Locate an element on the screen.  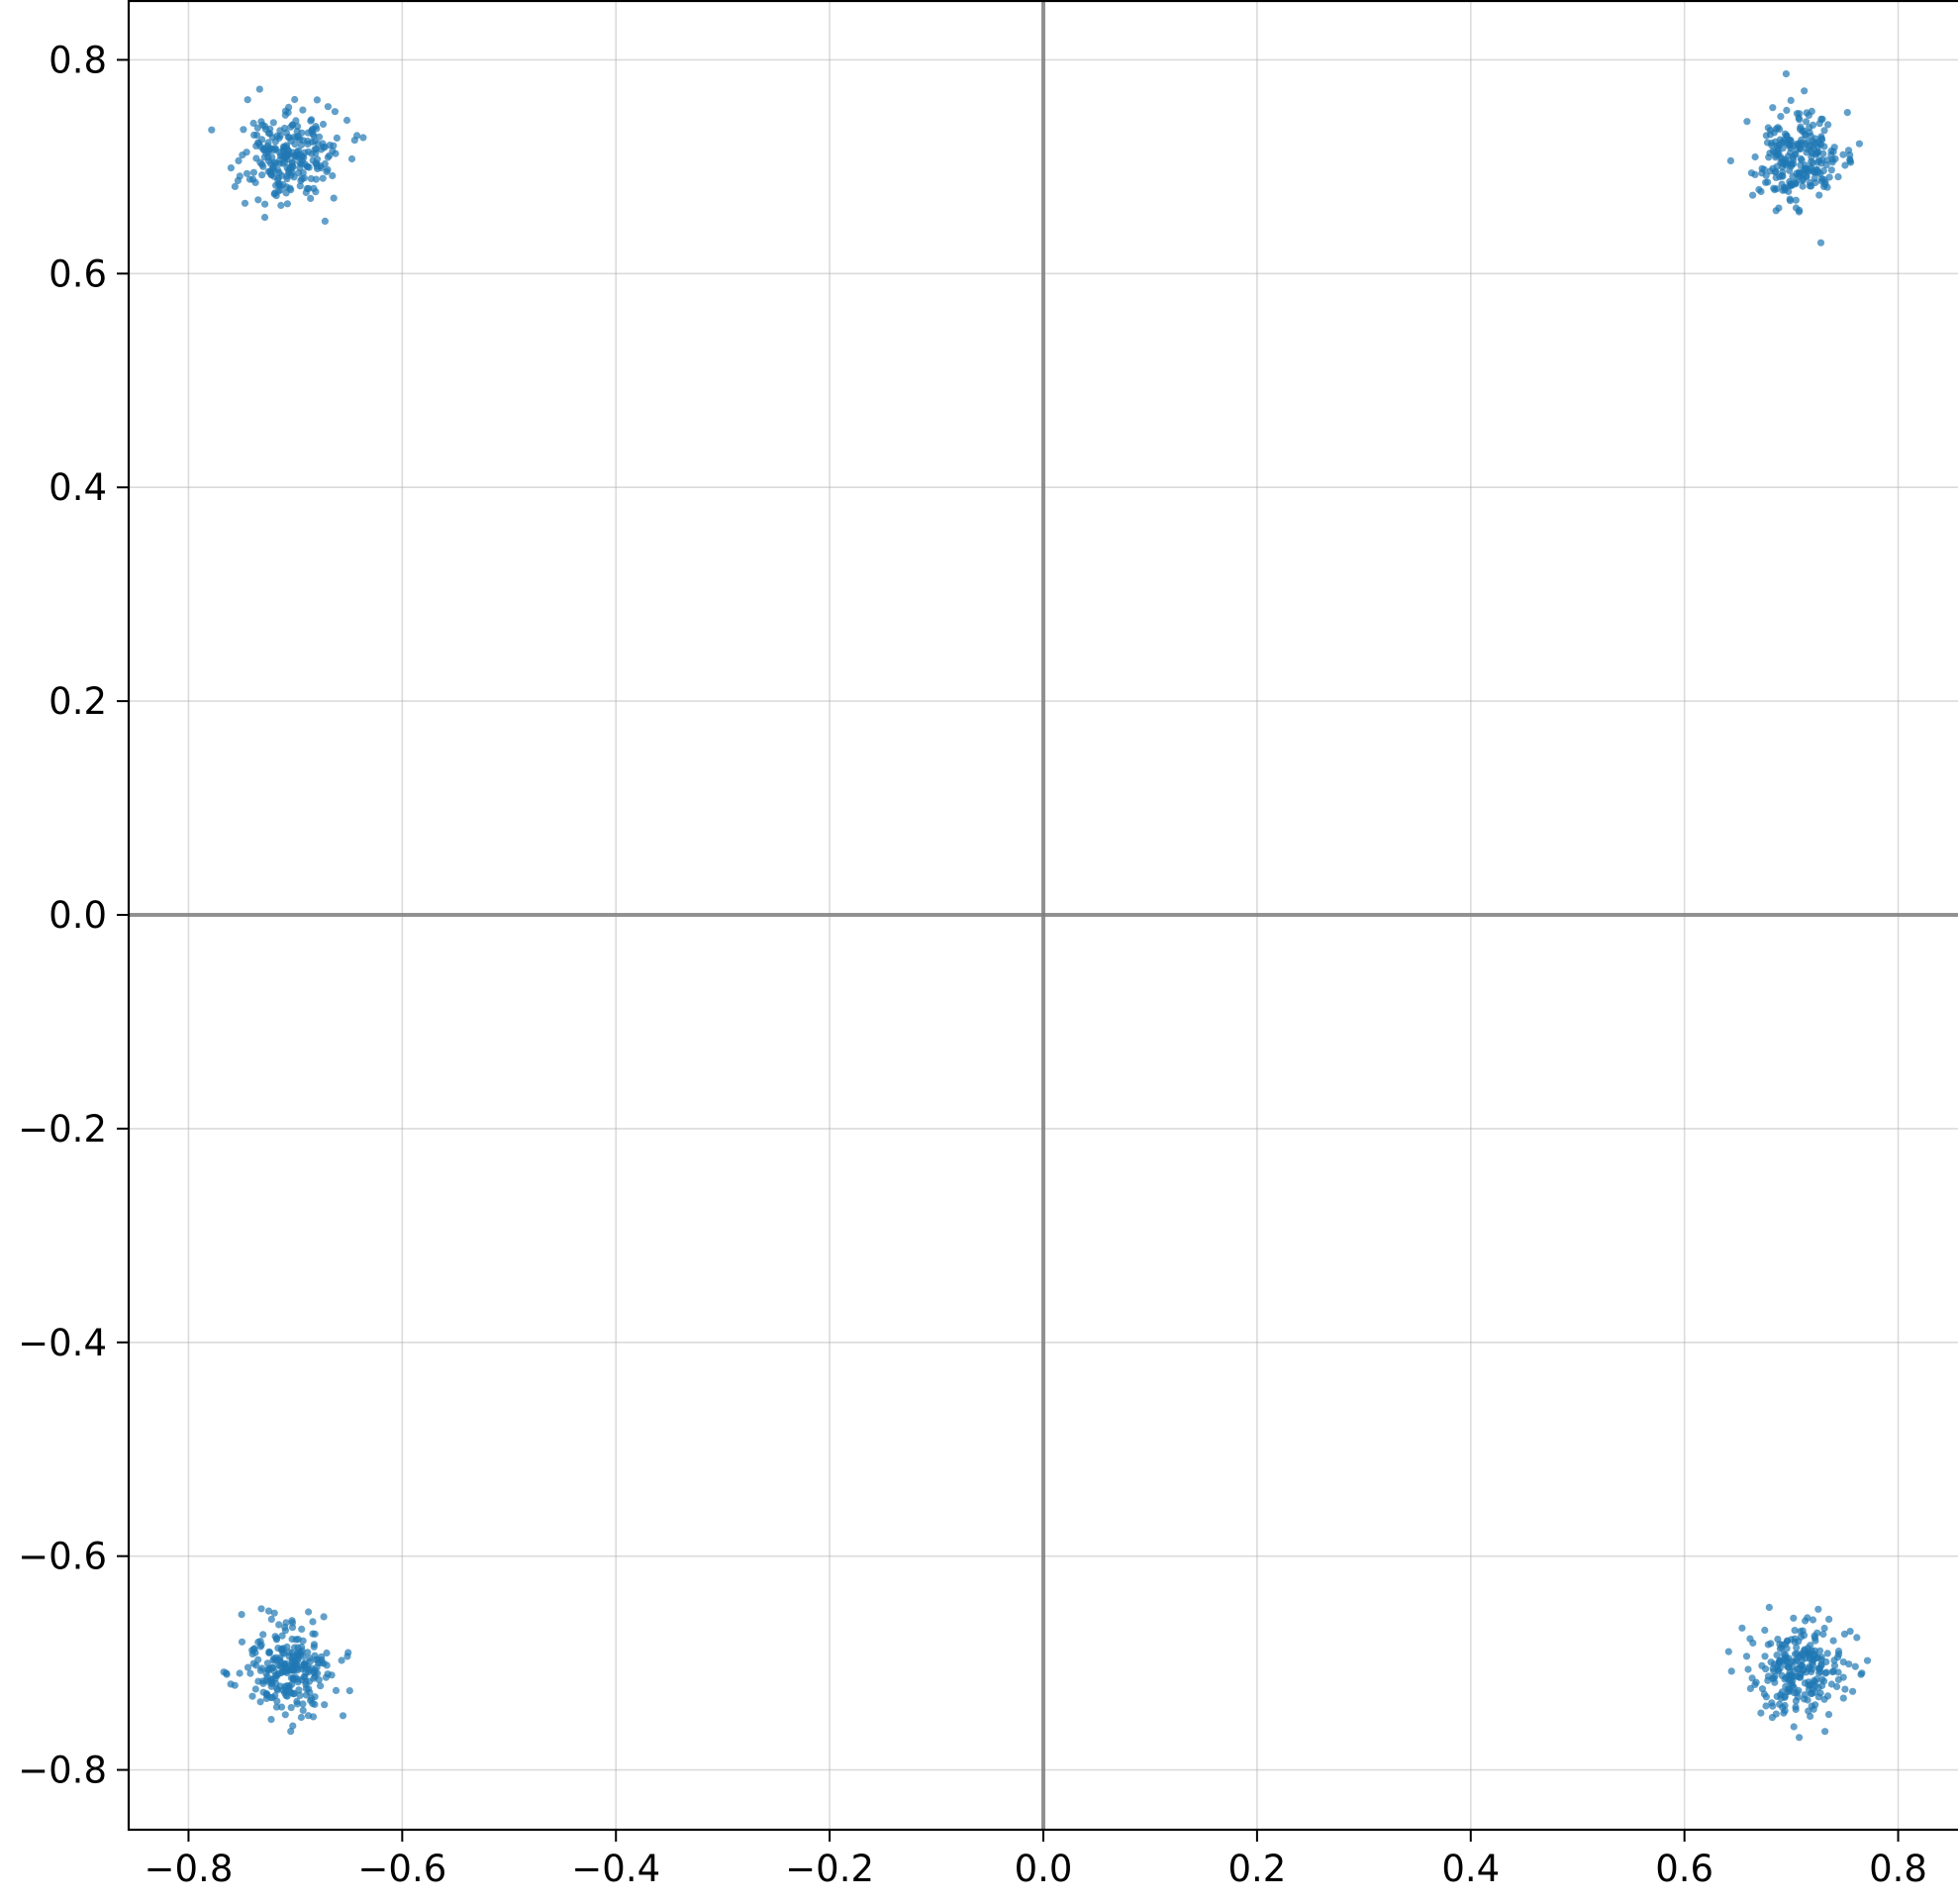
y-tick-label: 0.8 is located at coordinates (78, 60).